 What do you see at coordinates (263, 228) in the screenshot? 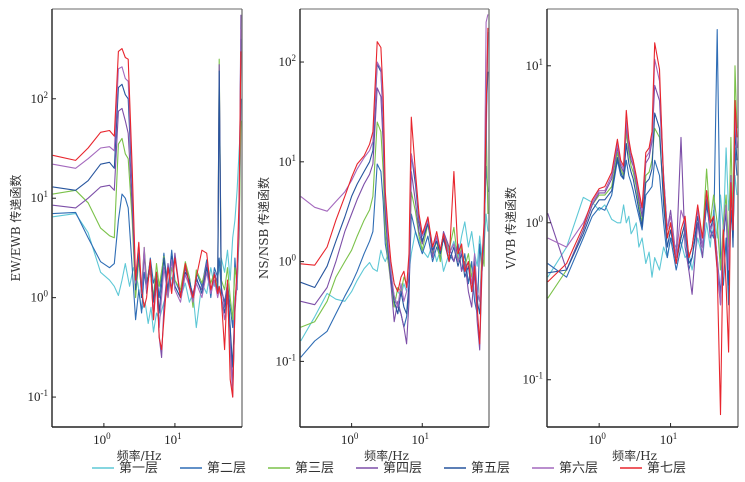
I see `y-axis-label: NS/NSB 传递函数` at bounding box center [263, 228].